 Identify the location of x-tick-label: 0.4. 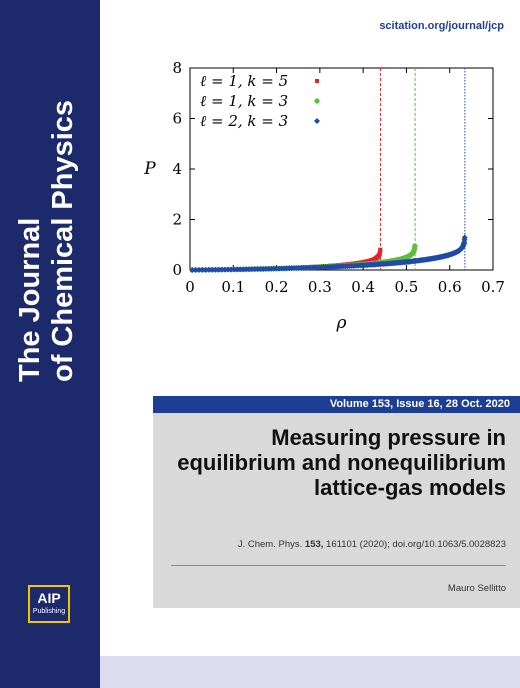
(363, 287).